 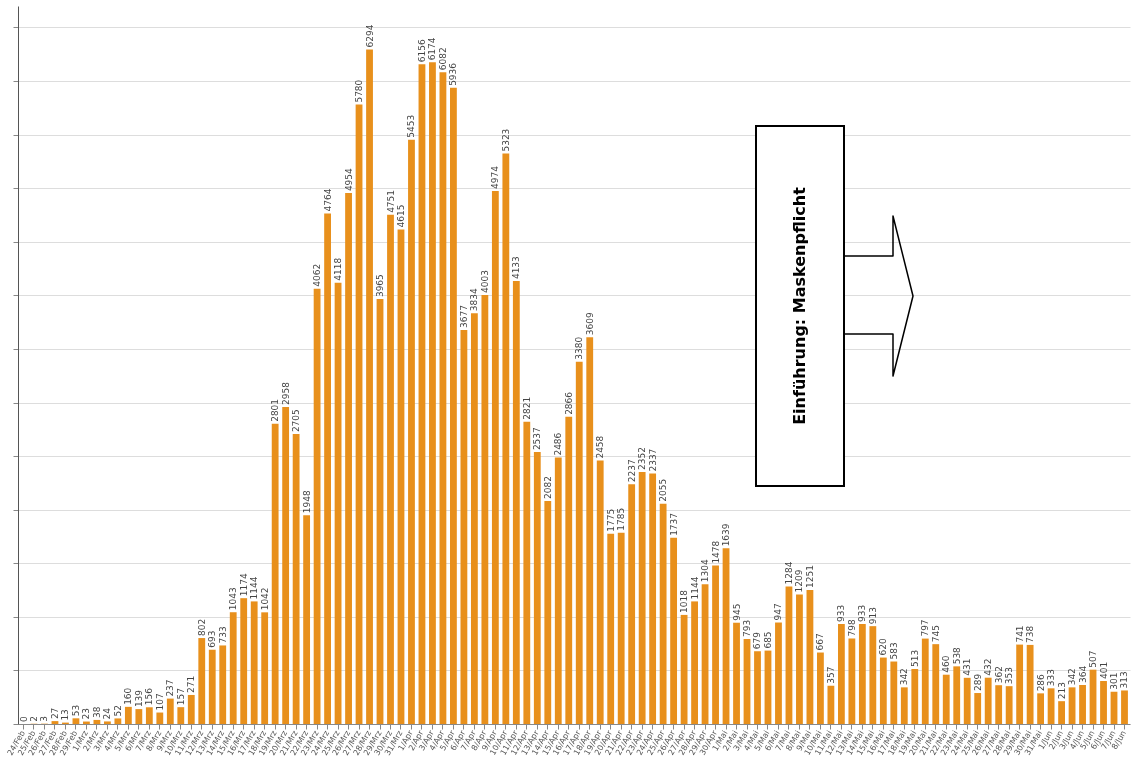 What do you see at coordinates (1019, 634) in the screenshot?
I see `data-label: 741` at bounding box center [1019, 634].